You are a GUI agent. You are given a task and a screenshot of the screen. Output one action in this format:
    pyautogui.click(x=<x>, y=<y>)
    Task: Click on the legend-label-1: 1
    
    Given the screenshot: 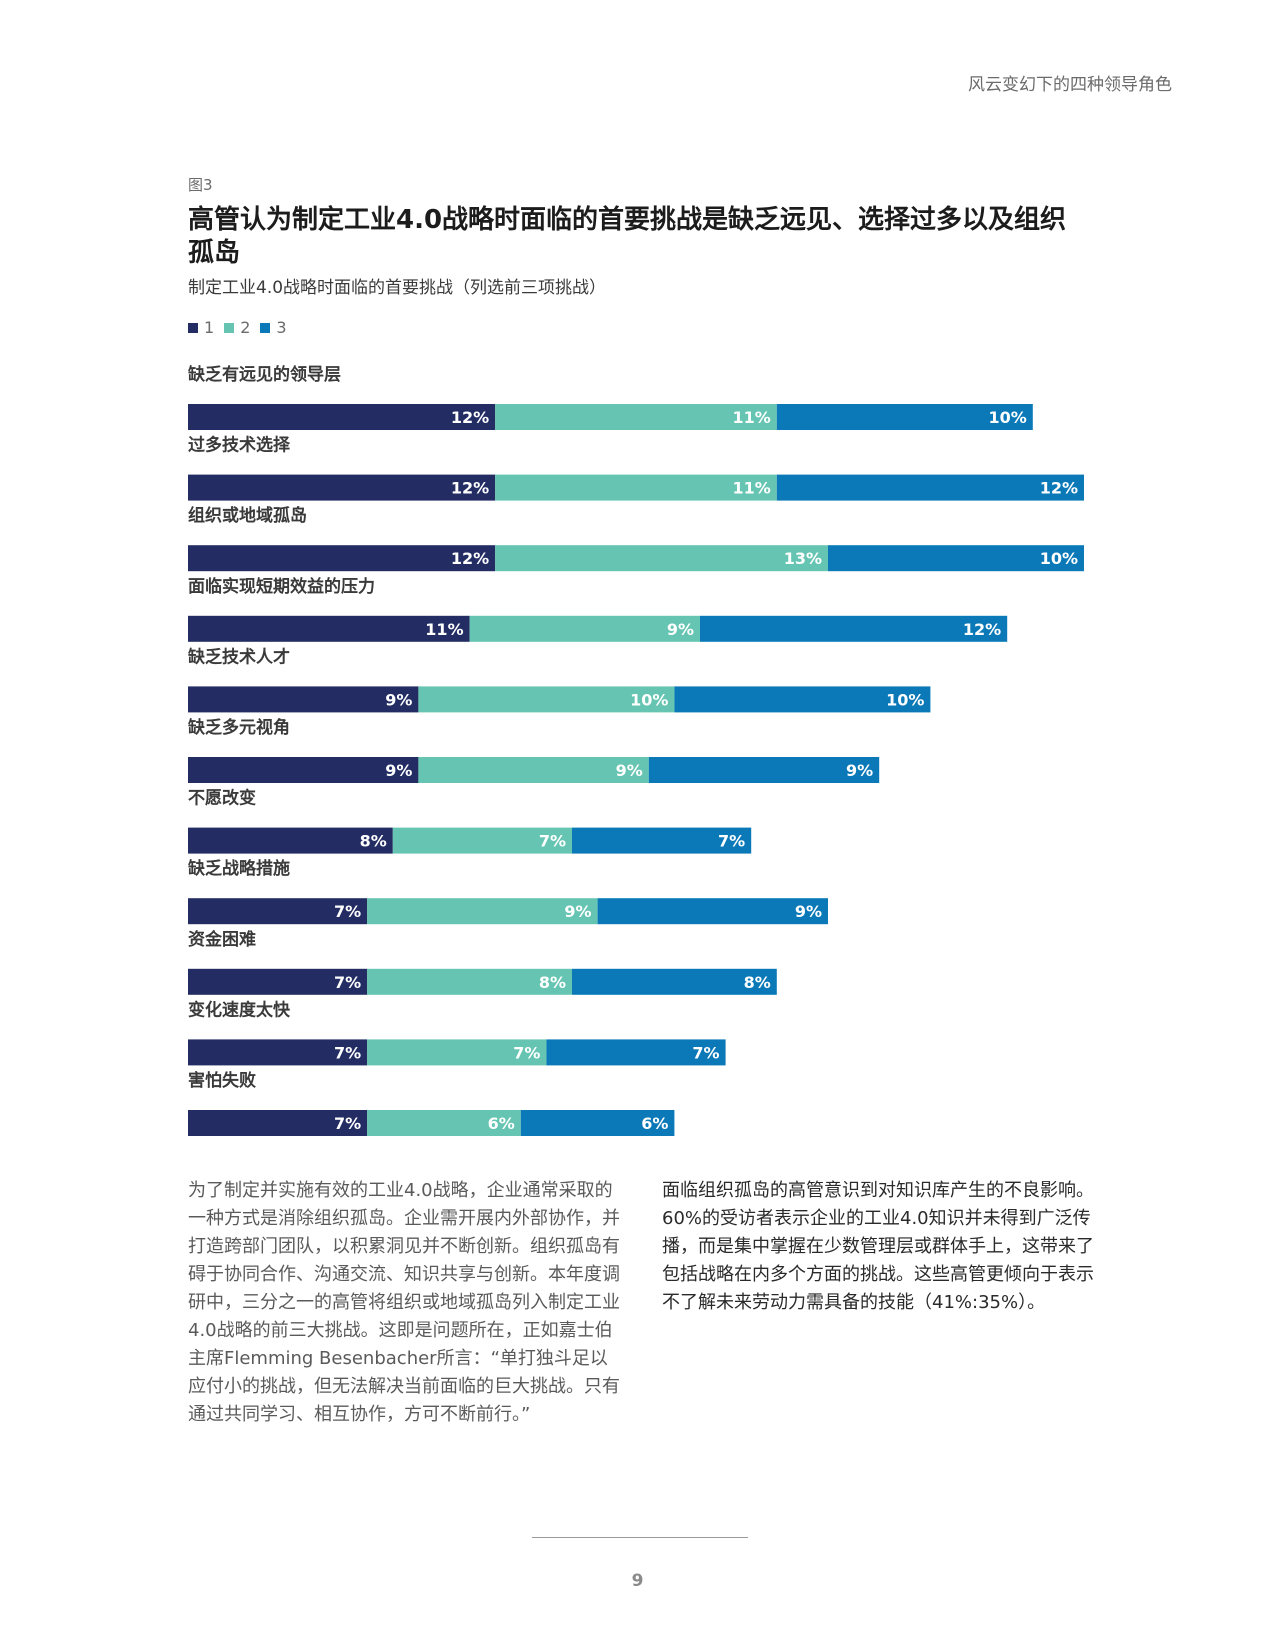 What is the action you would take?
    pyautogui.click(x=209, y=327)
    